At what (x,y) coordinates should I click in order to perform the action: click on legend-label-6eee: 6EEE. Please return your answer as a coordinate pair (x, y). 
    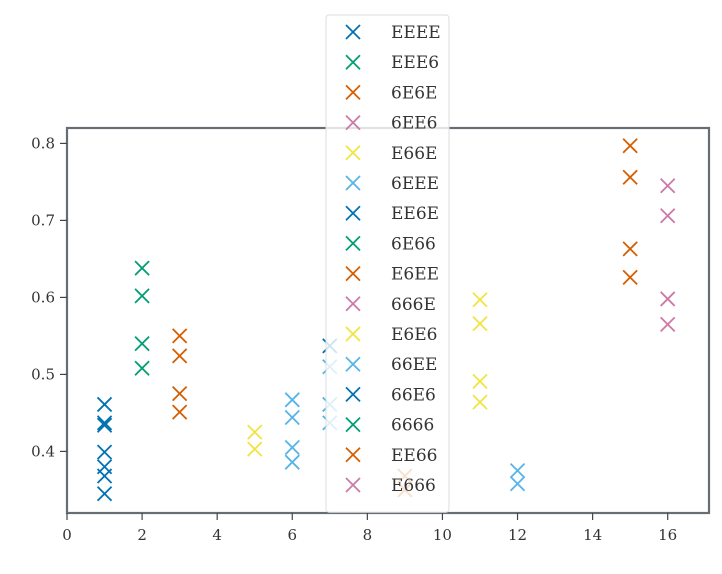
    Looking at the image, I should click on (415, 184).